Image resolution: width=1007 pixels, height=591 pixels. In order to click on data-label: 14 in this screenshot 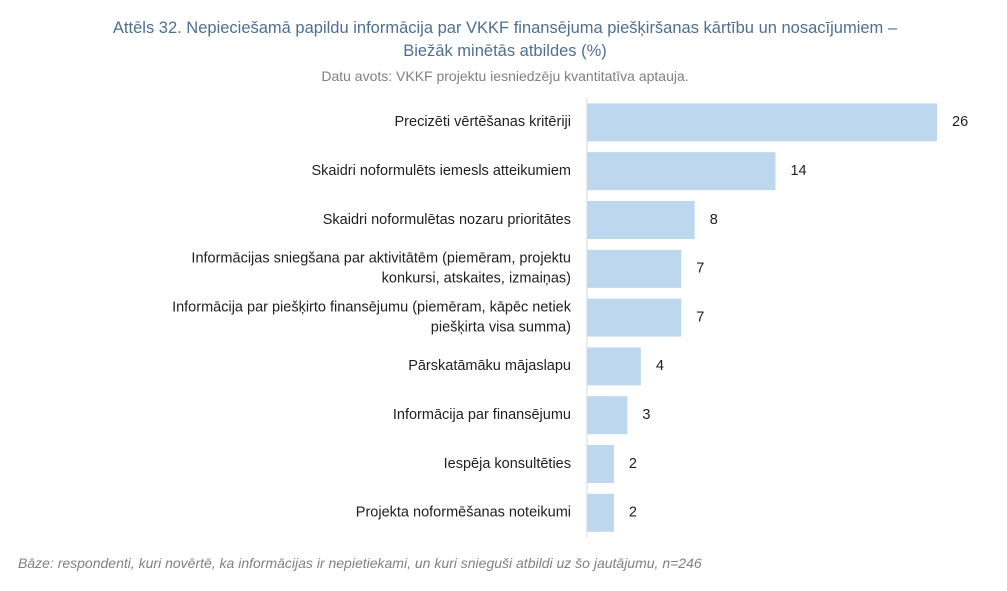, I will do `click(798, 171)`.